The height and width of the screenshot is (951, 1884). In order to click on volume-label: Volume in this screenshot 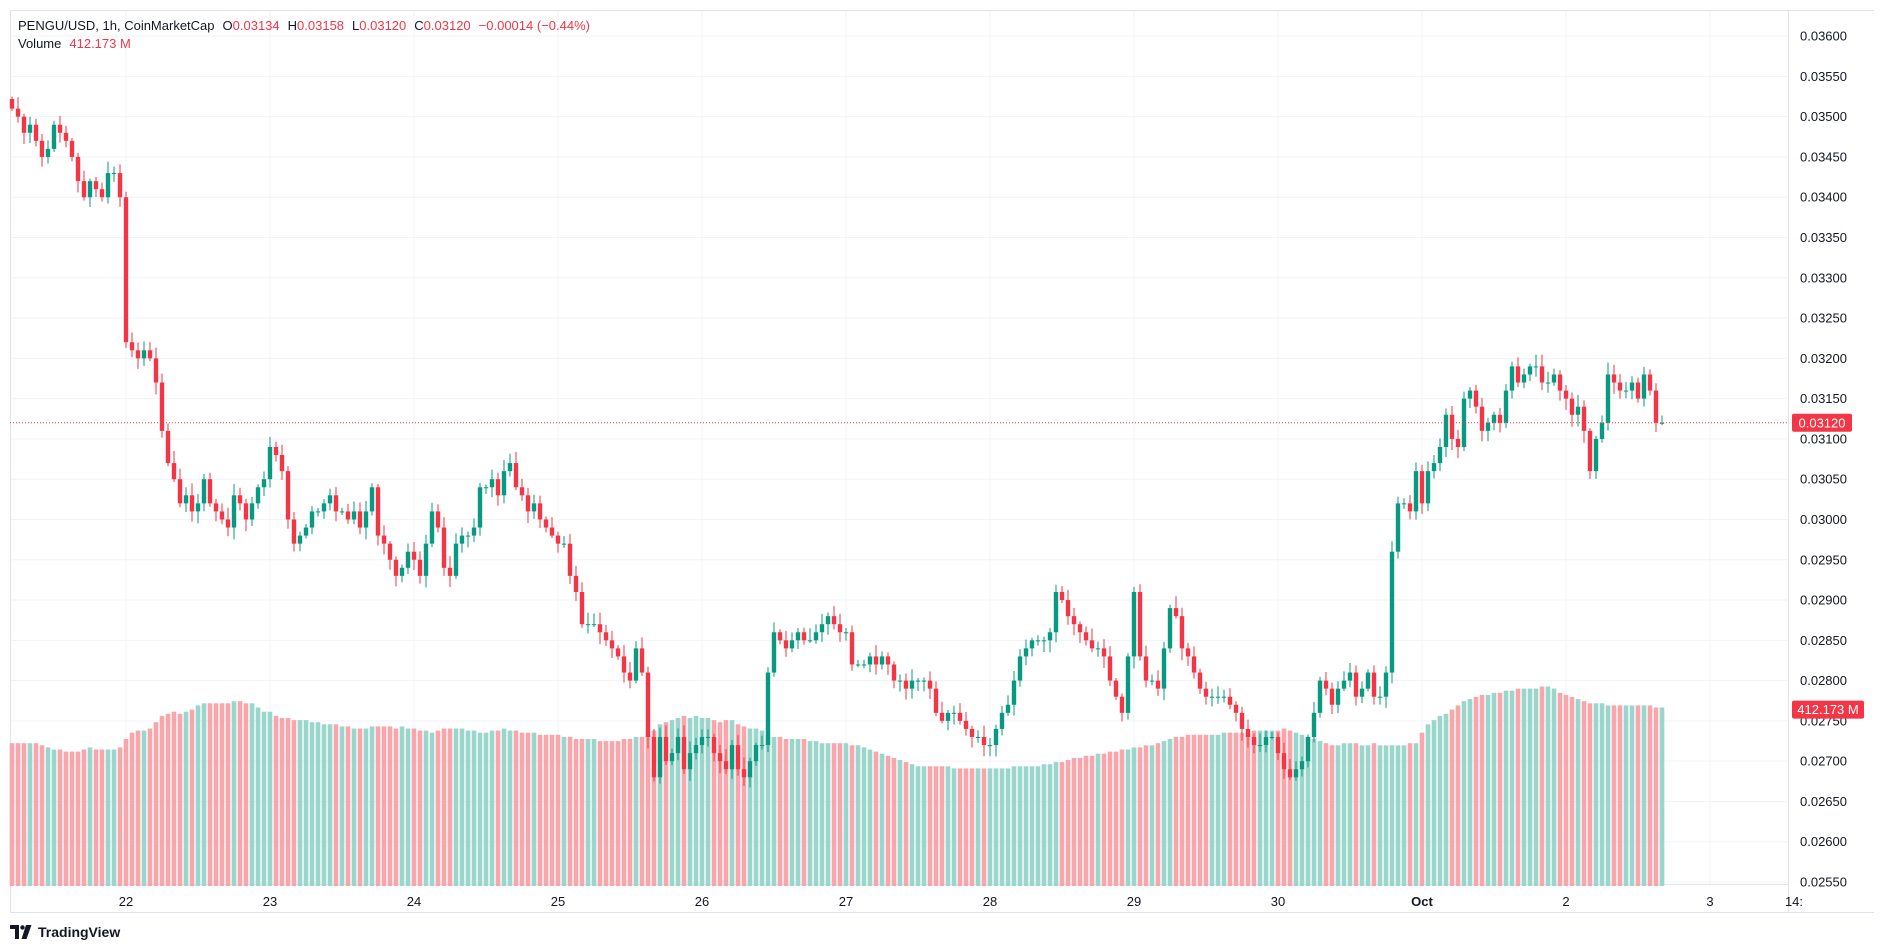, I will do `click(40, 43)`.